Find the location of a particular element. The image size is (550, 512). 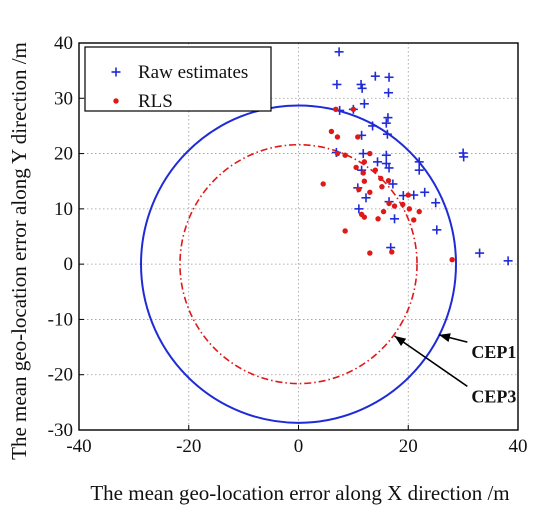

y-tick-label: -30 is located at coordinates (60, 430).